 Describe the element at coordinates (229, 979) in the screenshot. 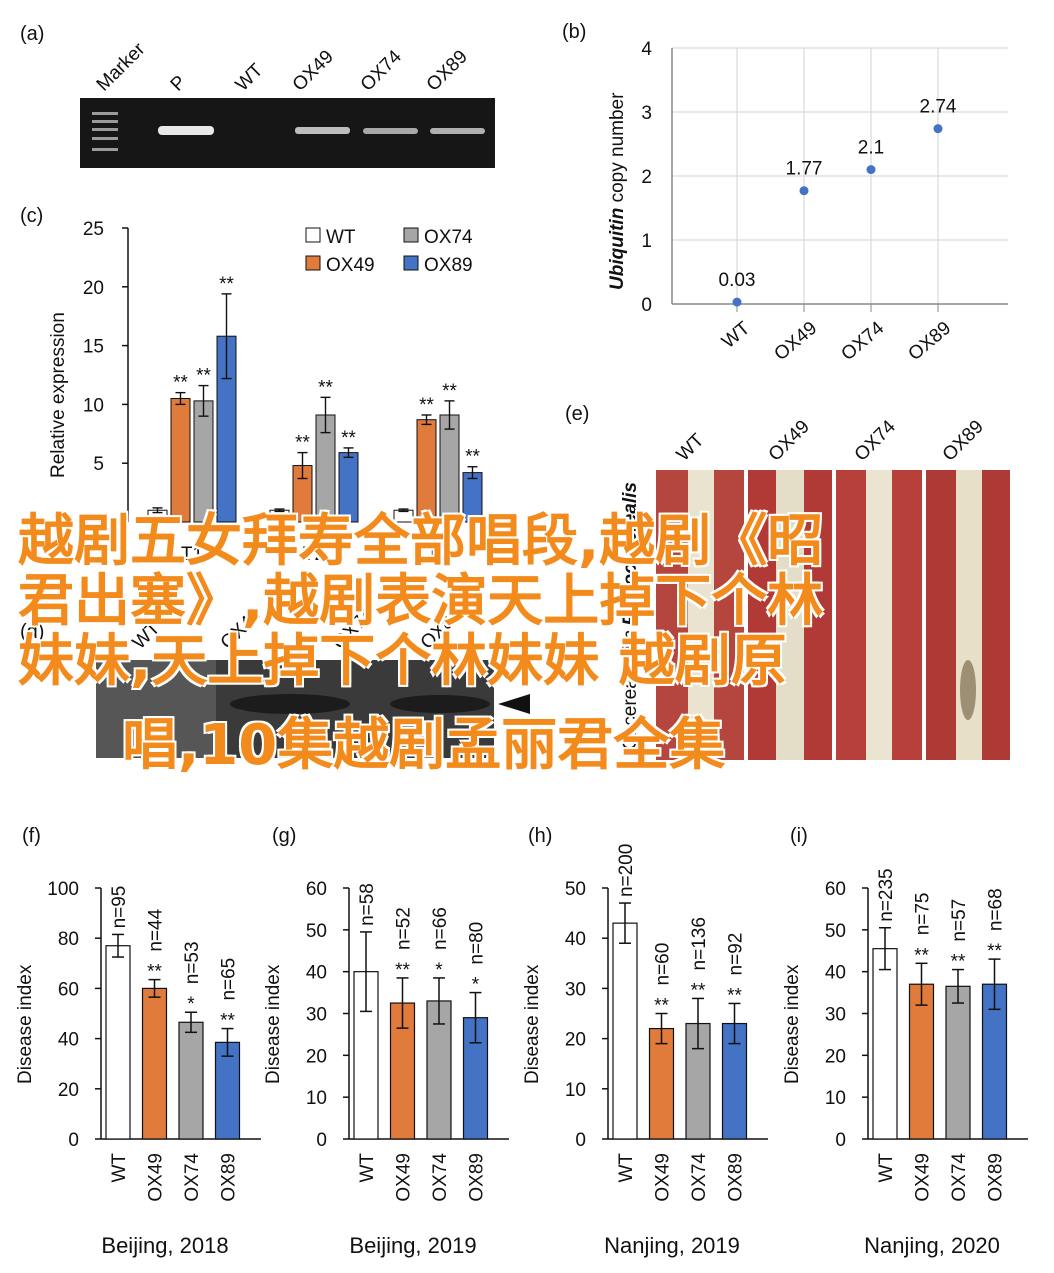

I see `sample-size-label: n=65` at that location.